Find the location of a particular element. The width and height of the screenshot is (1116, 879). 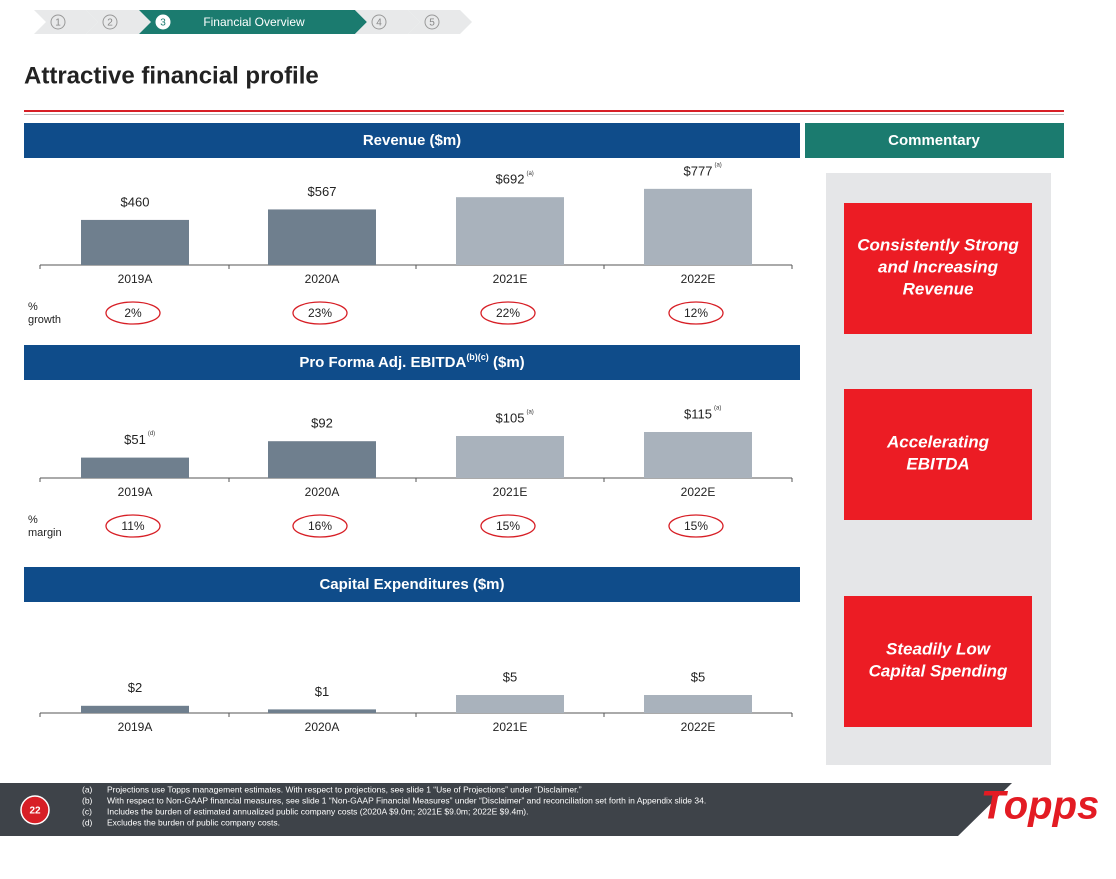

commentary-text: Accelerating is located at coordinates (938, 441).